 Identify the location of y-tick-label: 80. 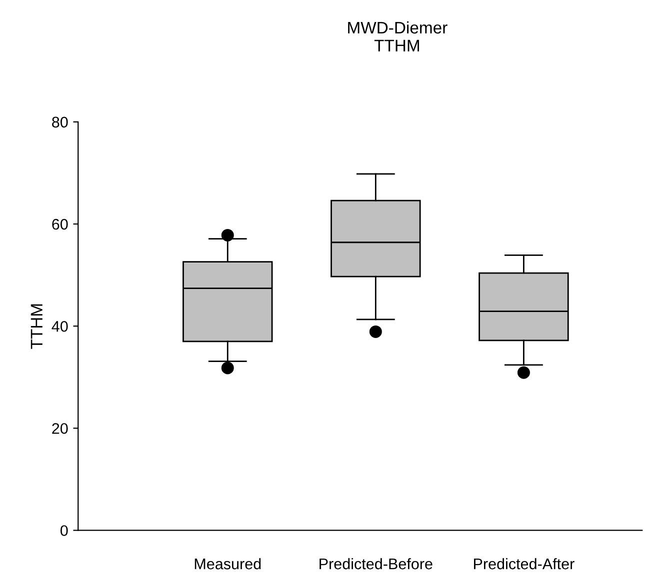
(60, 122).